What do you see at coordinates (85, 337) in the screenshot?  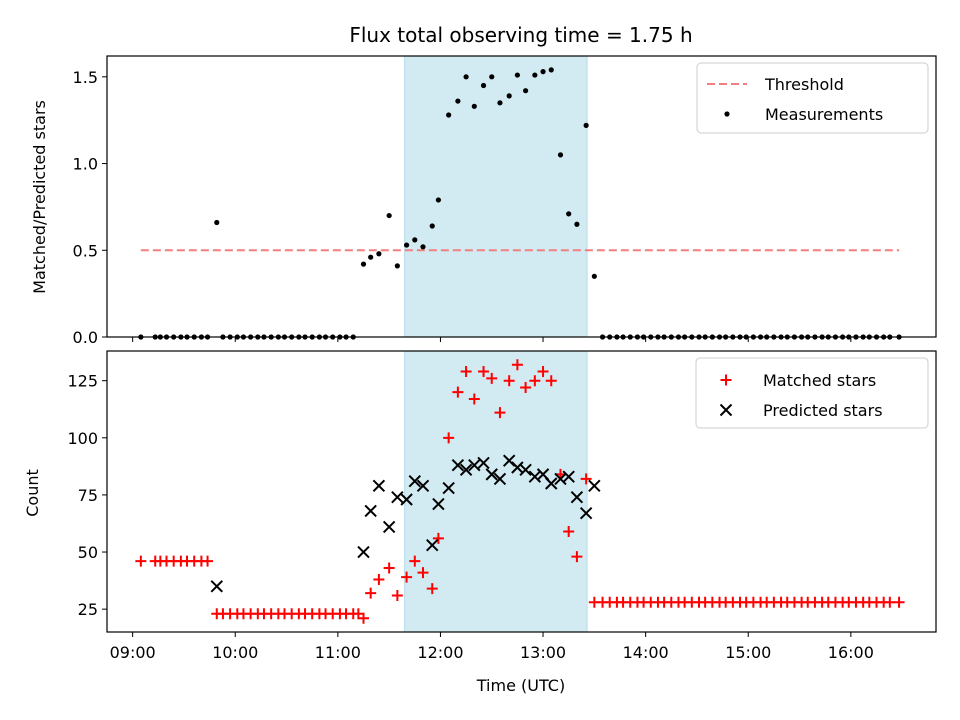 I see `y-tick-label: 0.0` at bounding box center [85, 337].